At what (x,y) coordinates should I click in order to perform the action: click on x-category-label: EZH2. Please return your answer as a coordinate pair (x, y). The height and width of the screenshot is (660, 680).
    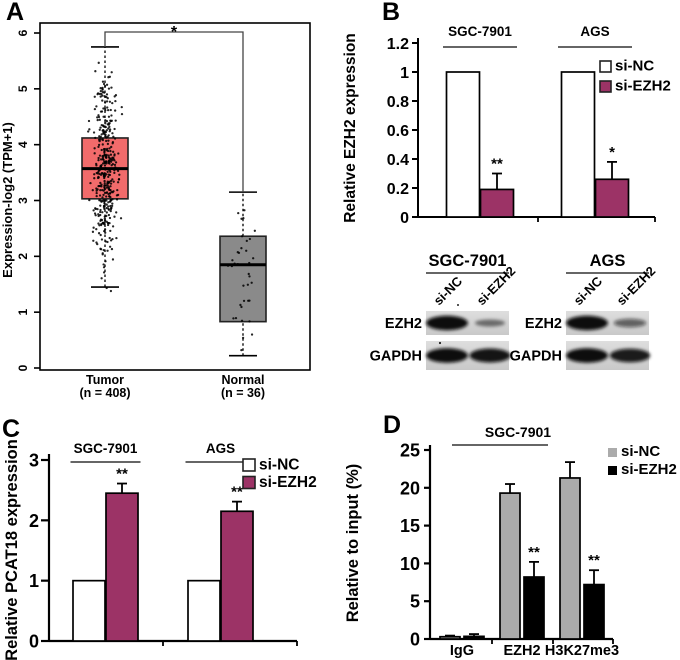
    Looking at the image, I should click on (521, 651).